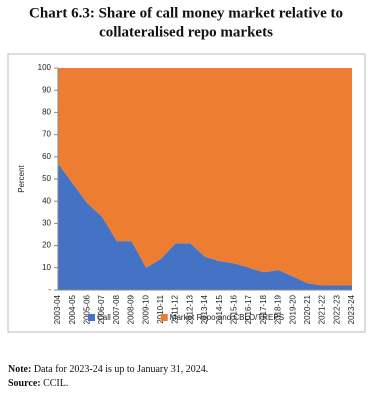 The image size is (373, 406). I want to click on x-tick-label: 2017-18, so click(263, 309).